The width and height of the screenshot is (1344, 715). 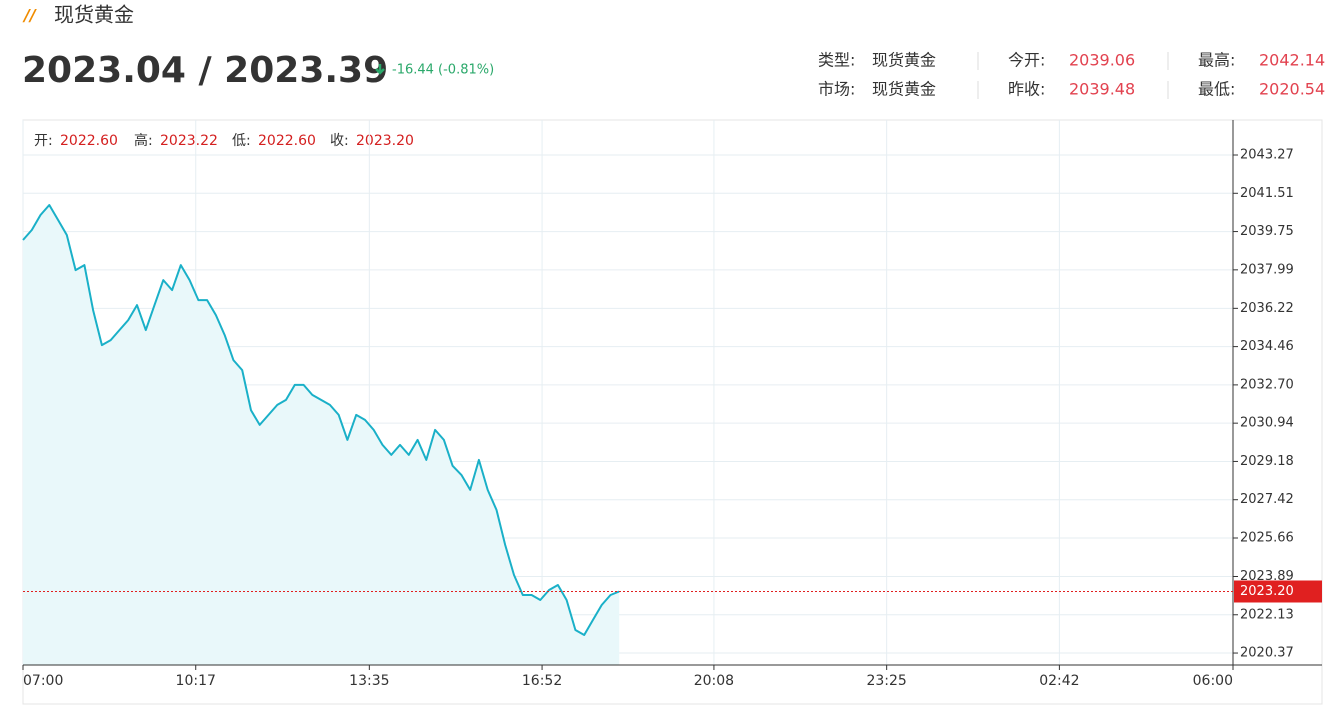 What do you see at coordinates (94, 15) in the screenshot?
I see `page-title: 现货黄金` at bounding box center [94, 15].